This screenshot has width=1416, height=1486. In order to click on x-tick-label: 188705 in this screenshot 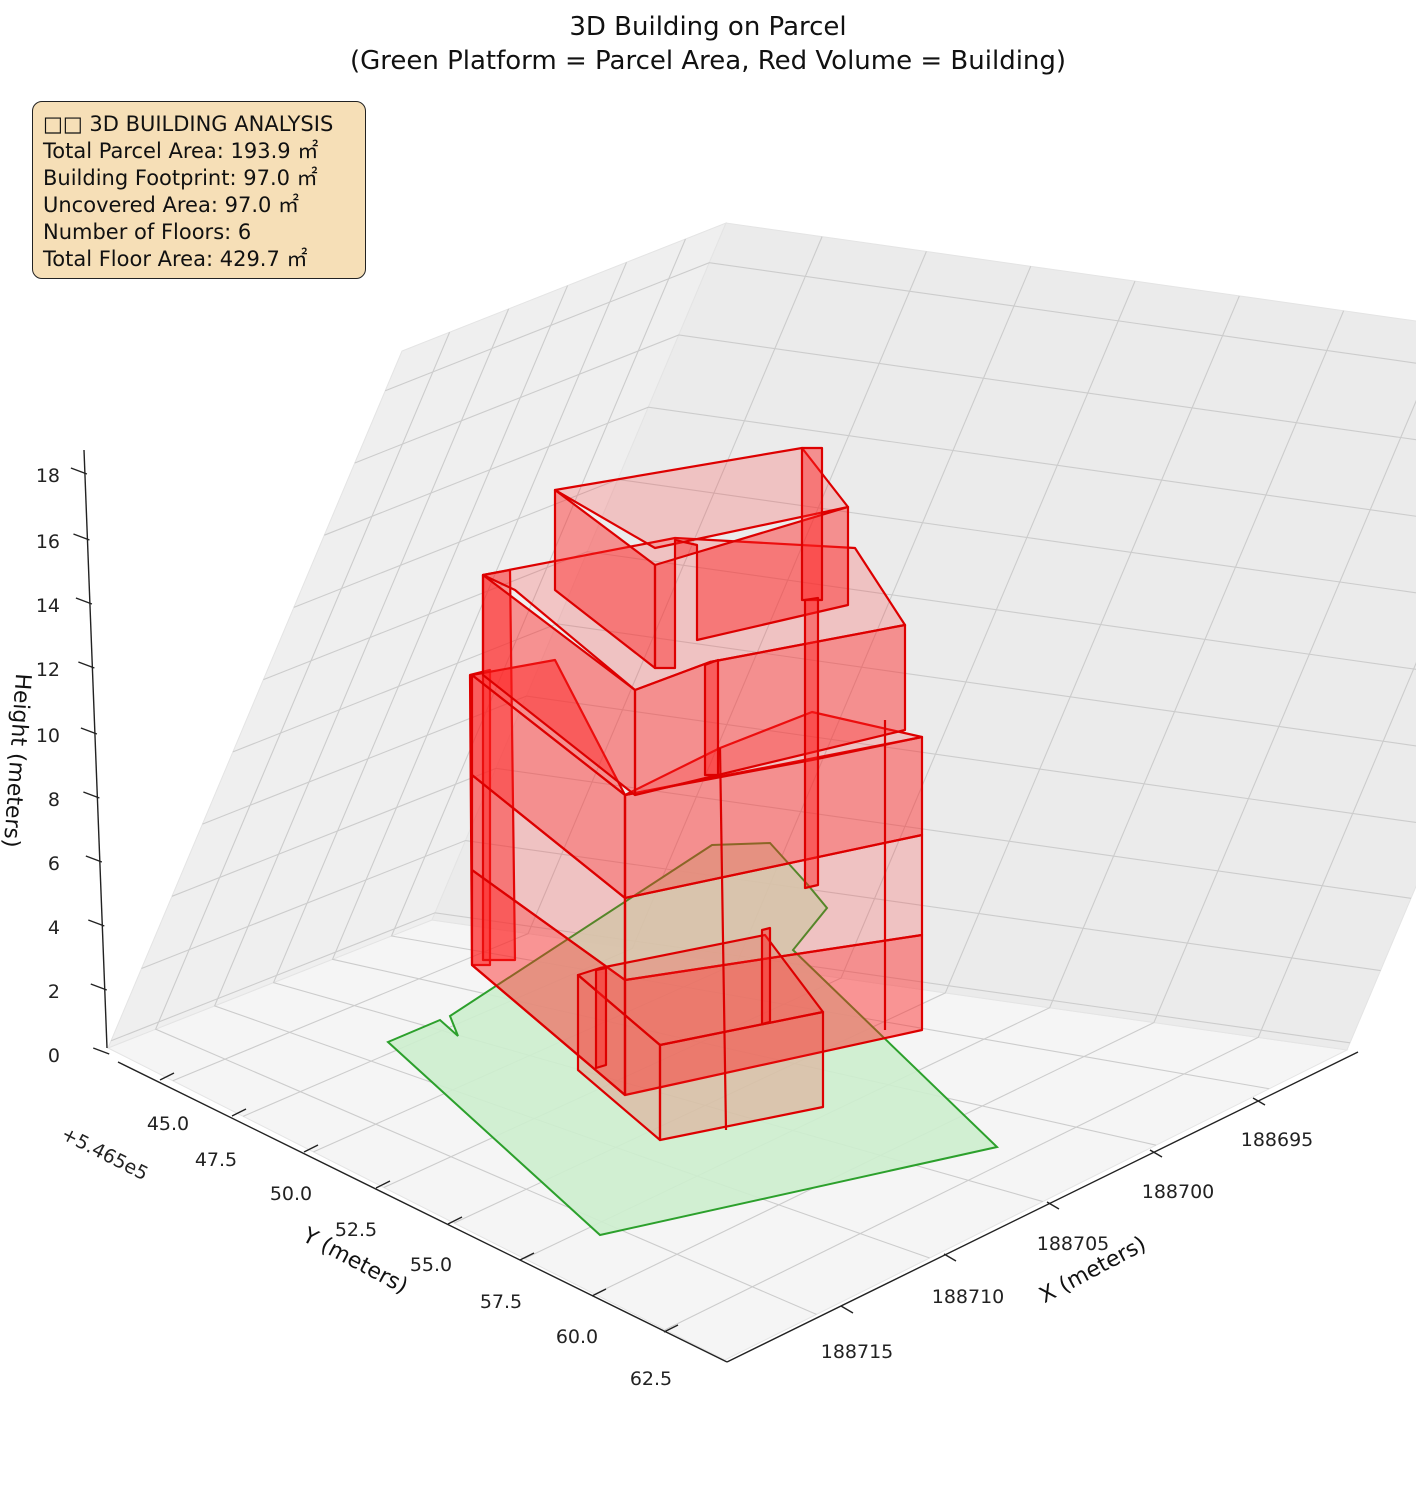, I will do `click(1073, 1244)`.